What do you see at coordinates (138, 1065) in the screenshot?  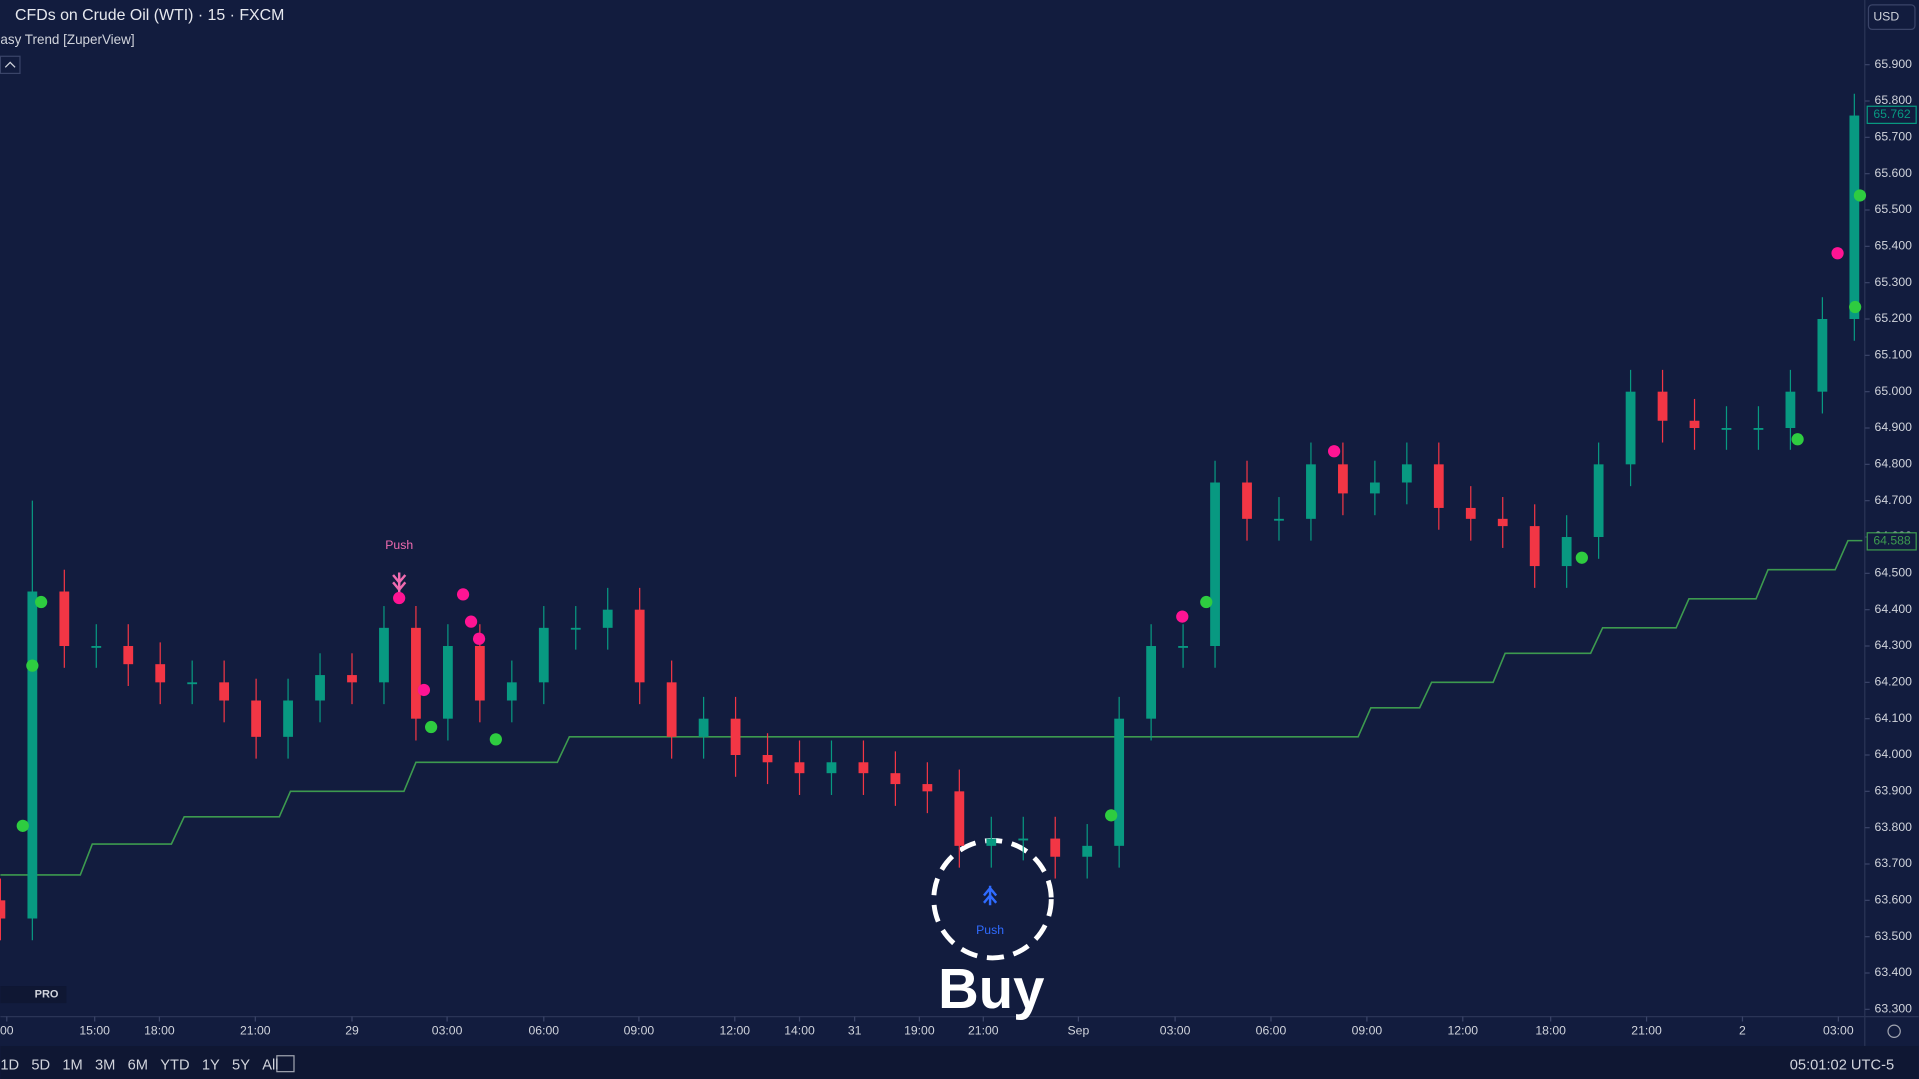 I see `range-button: 6M` at bounding box center [138, 1065].